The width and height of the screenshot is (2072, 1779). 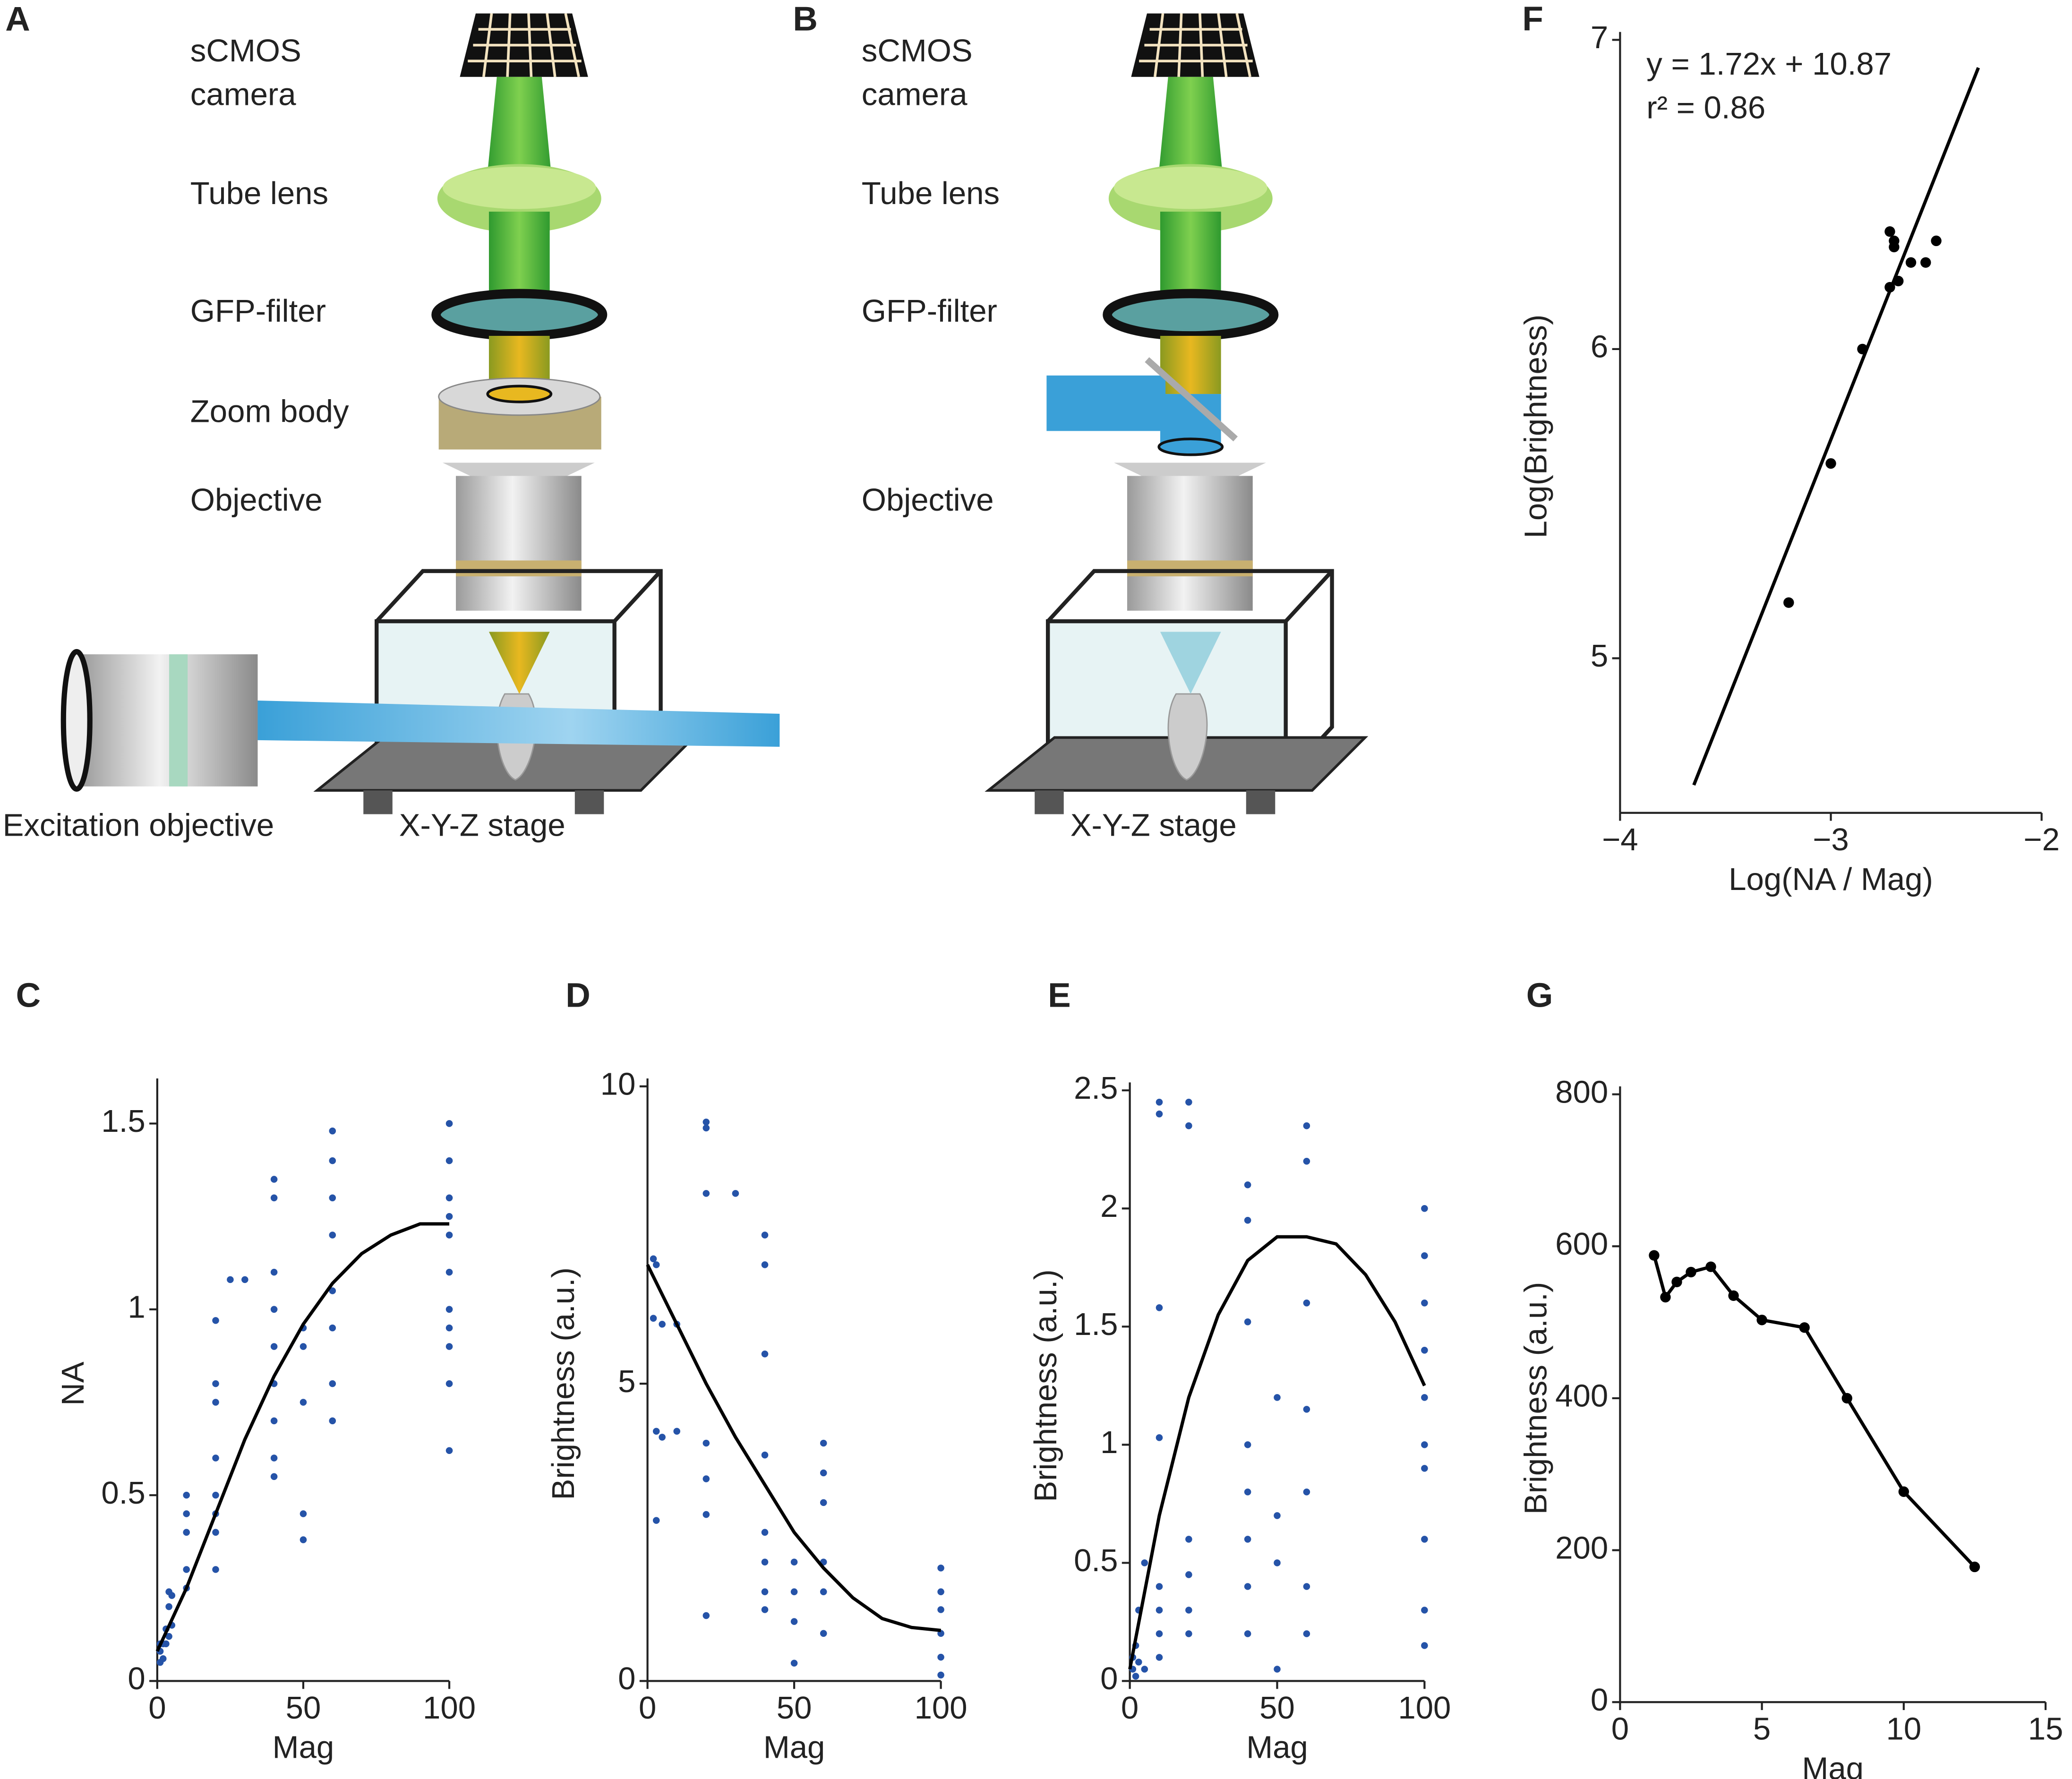 What do you see at coordinates (303, 1708) in the screenshot?
I see `x-tick-label: 50` at bounding box center [303, 1708].